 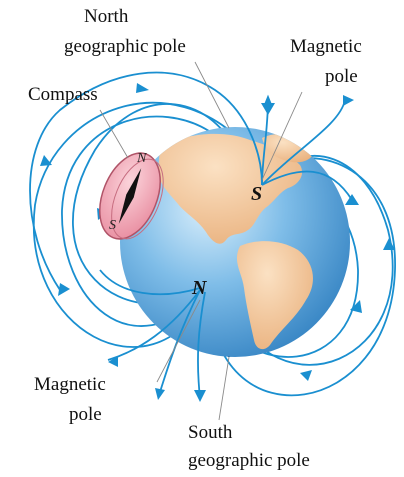 I want to click on label-magnetic-top-line2: pole, so click(x=341, y=76).